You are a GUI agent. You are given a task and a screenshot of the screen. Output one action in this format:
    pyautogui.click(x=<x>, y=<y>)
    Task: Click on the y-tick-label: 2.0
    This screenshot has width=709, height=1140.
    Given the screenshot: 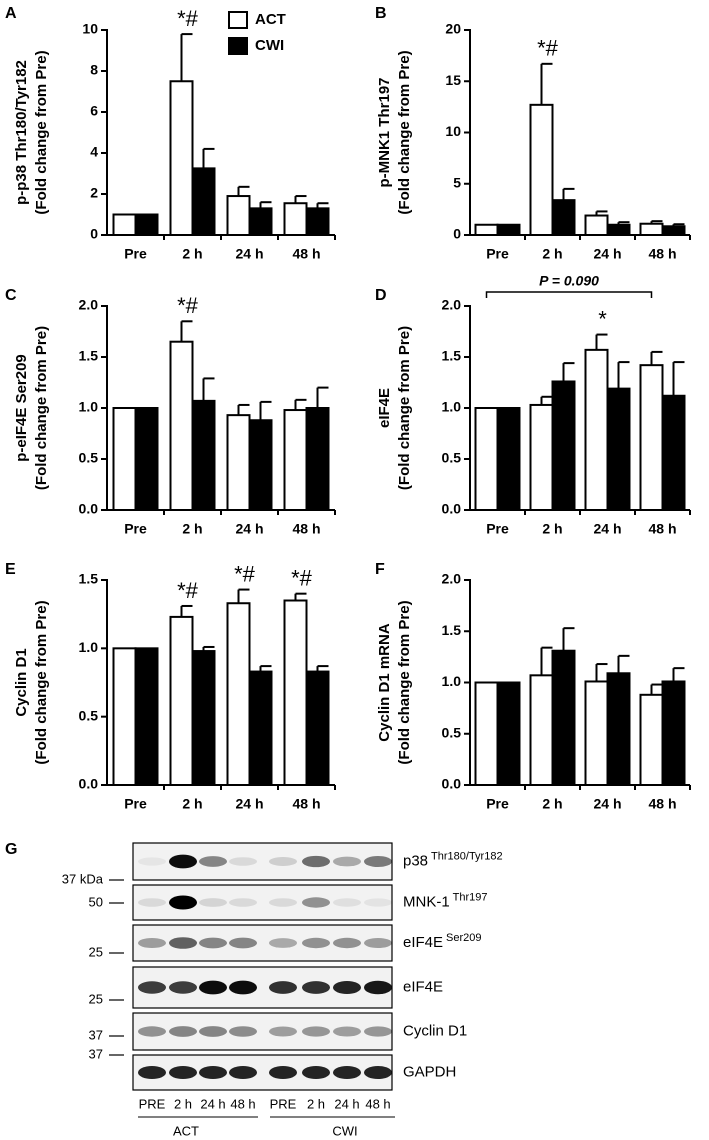 What is the action you would take?
    pyautogui.click(x=89, y=305)
    